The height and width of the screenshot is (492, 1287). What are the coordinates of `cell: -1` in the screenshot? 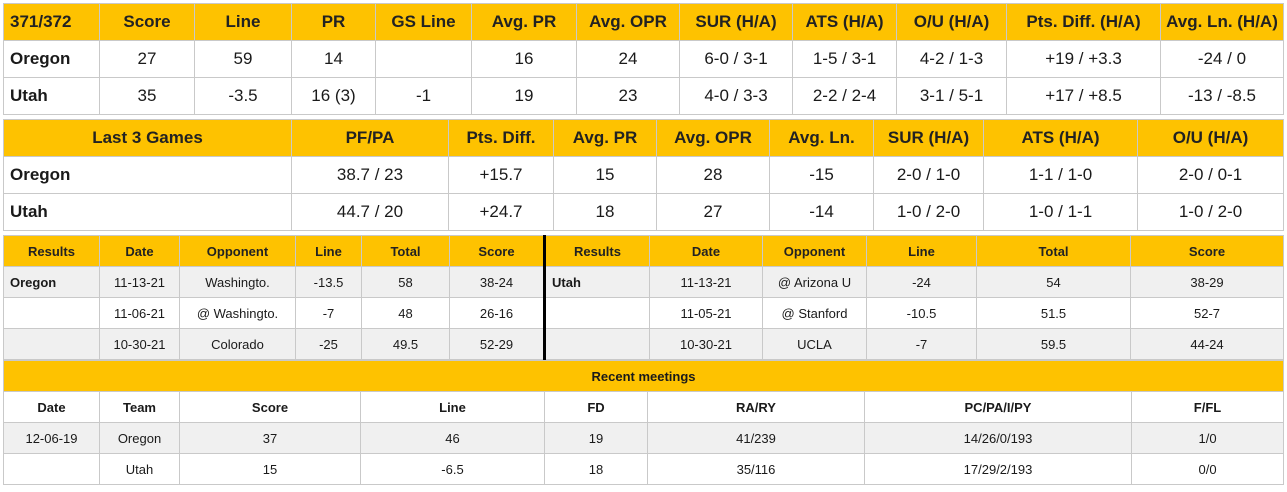 It's located at (423, 96).